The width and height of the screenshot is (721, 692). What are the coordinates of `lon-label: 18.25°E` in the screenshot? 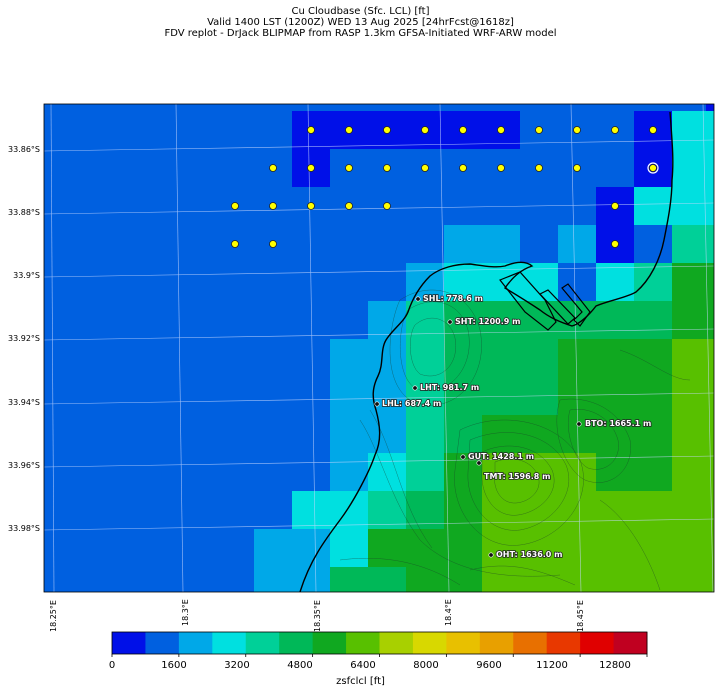 It's located at (53, 616).